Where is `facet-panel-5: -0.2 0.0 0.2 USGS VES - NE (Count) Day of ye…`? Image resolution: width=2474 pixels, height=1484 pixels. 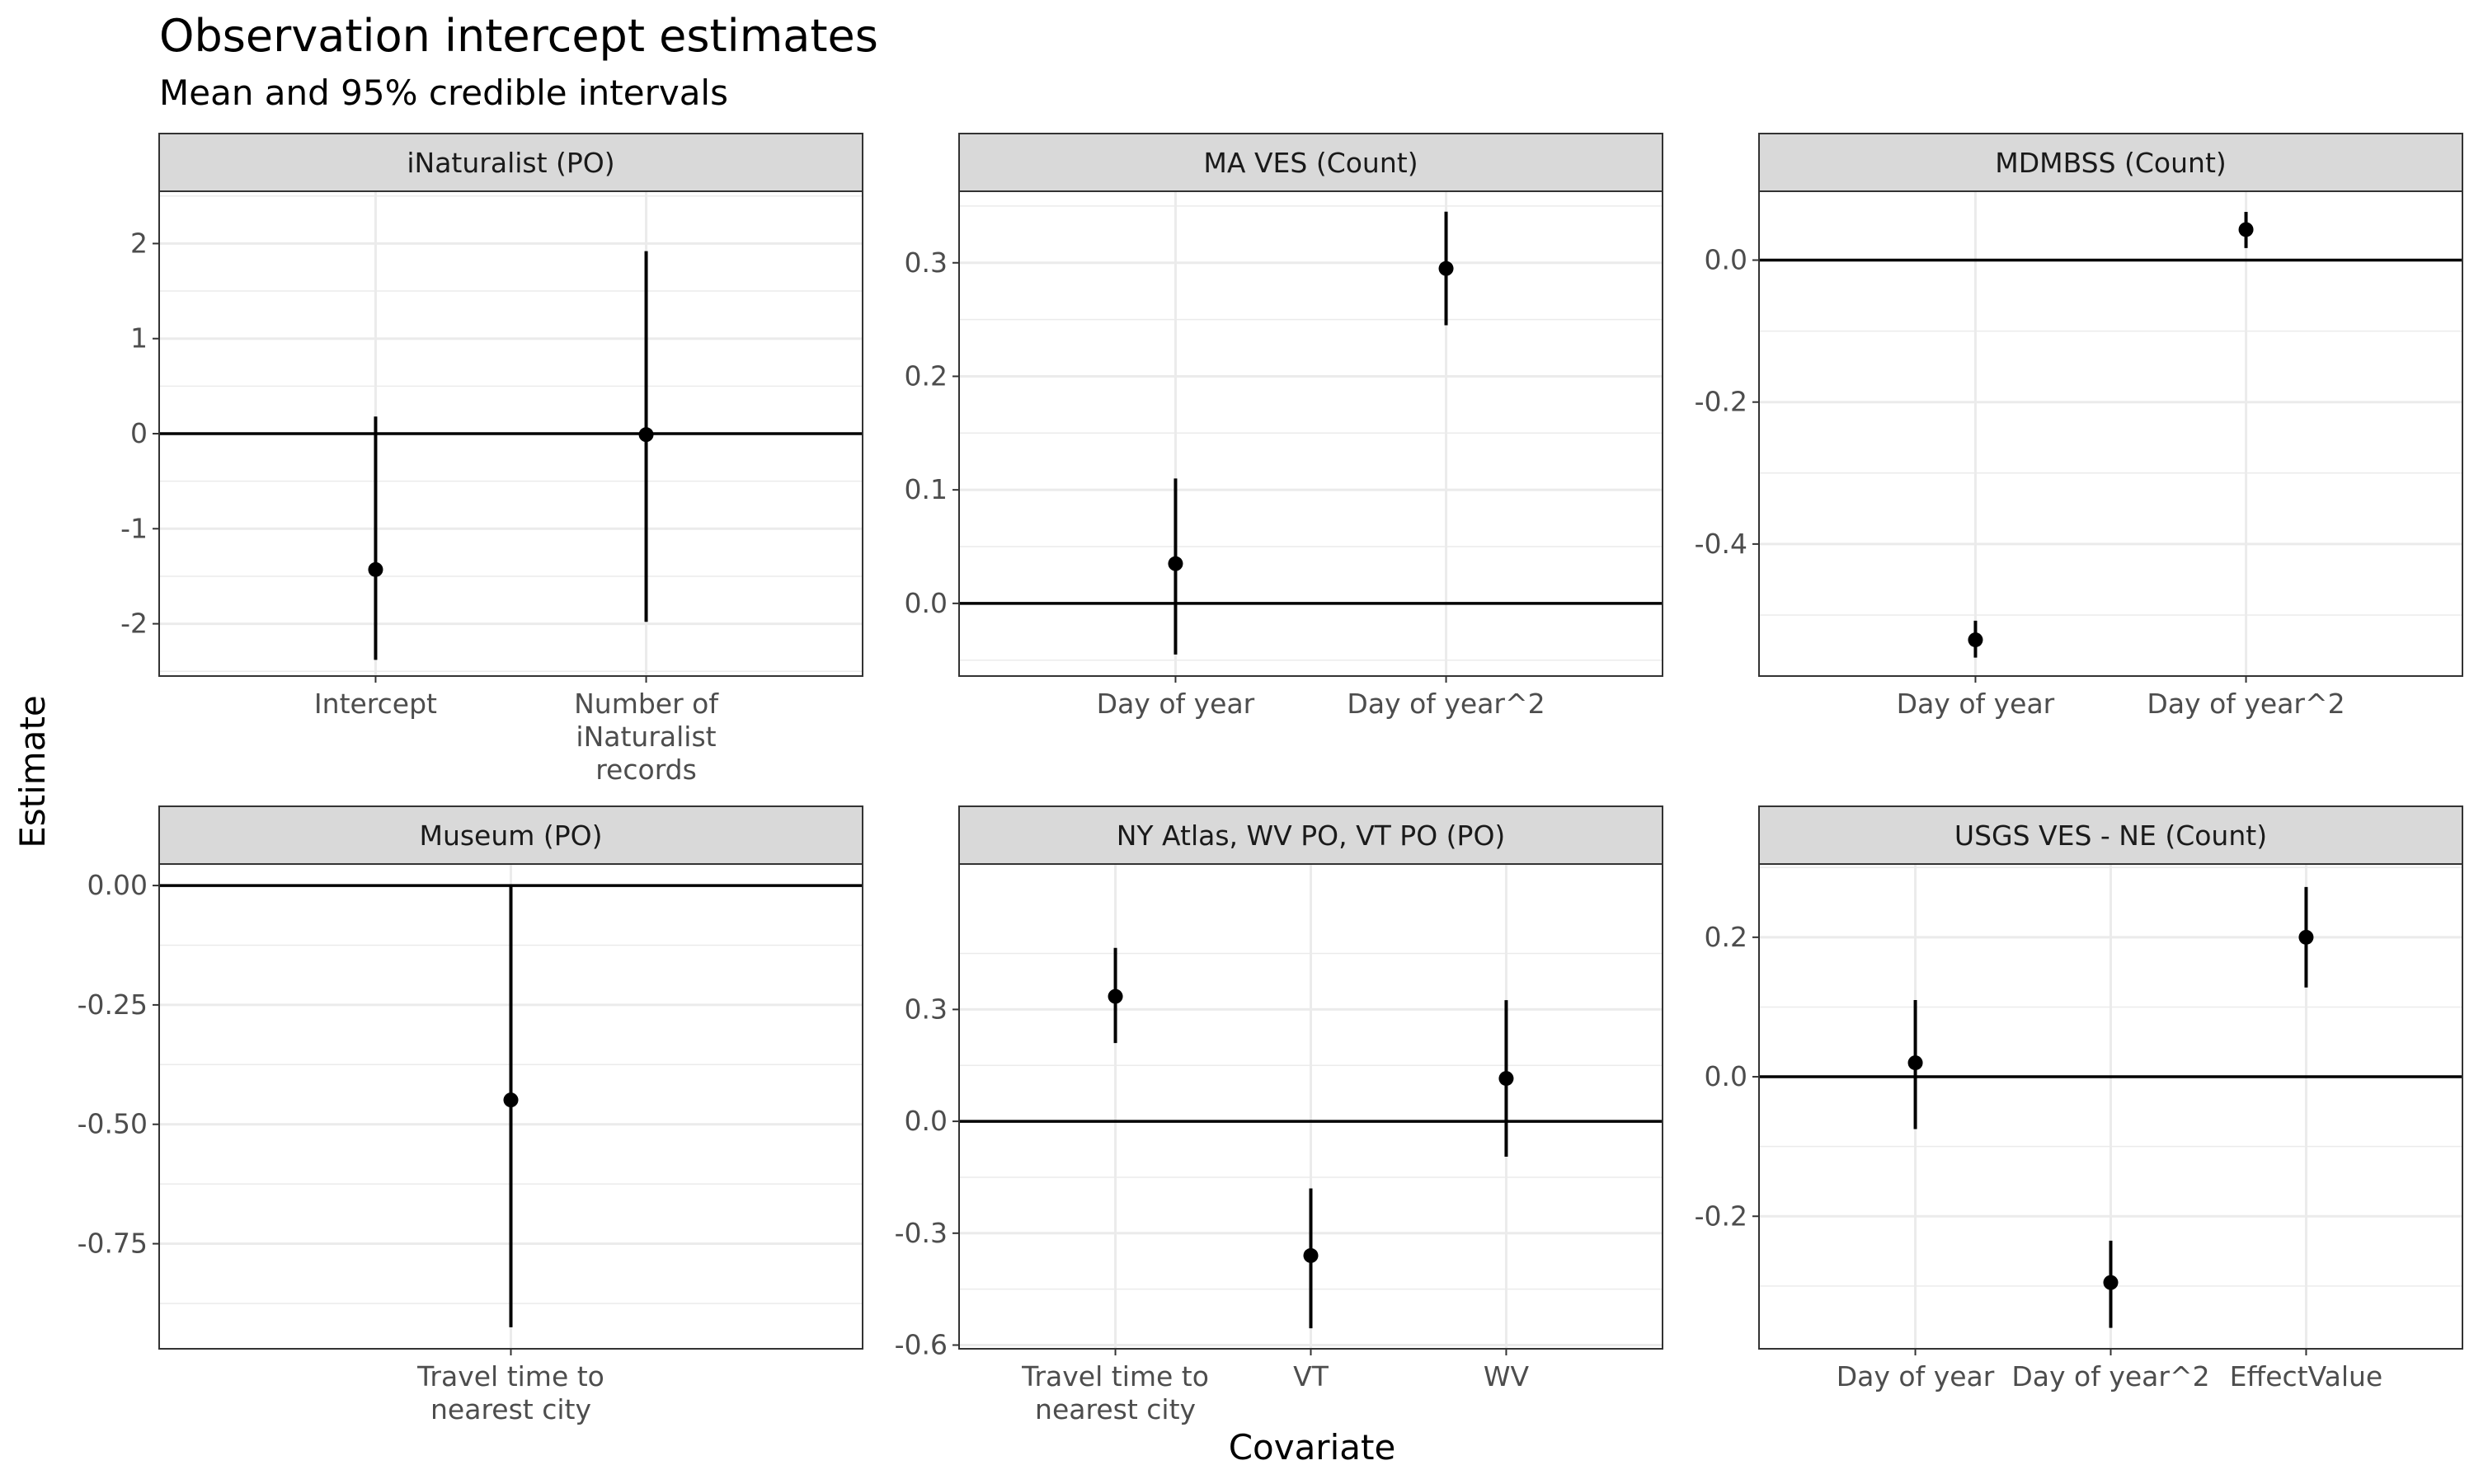 facet-panel-5: -0.2 0.0 0.2 USGS VES - NE (Count) Day of ye… is located at coordinates (2079, 1098).